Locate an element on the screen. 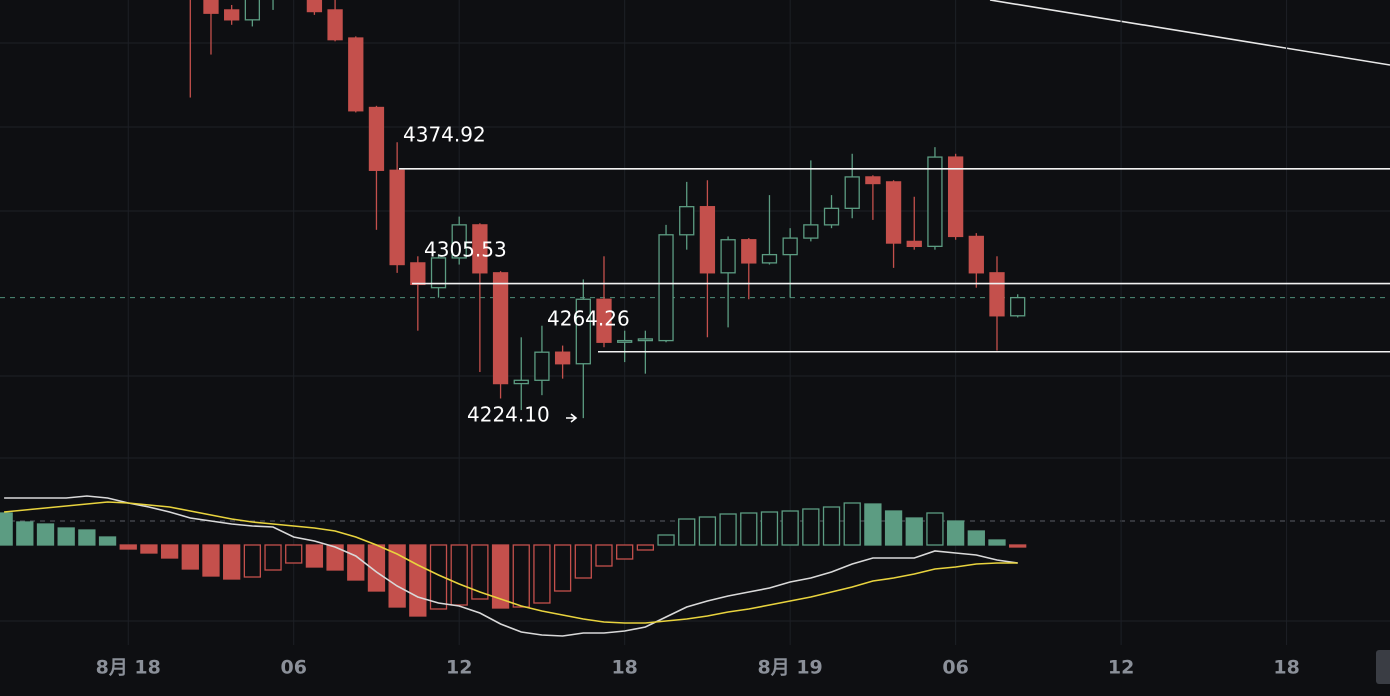 This screenshot has width=1390, height=696. x-tick-label: 8月 18 is located at coordinates (128, 668).